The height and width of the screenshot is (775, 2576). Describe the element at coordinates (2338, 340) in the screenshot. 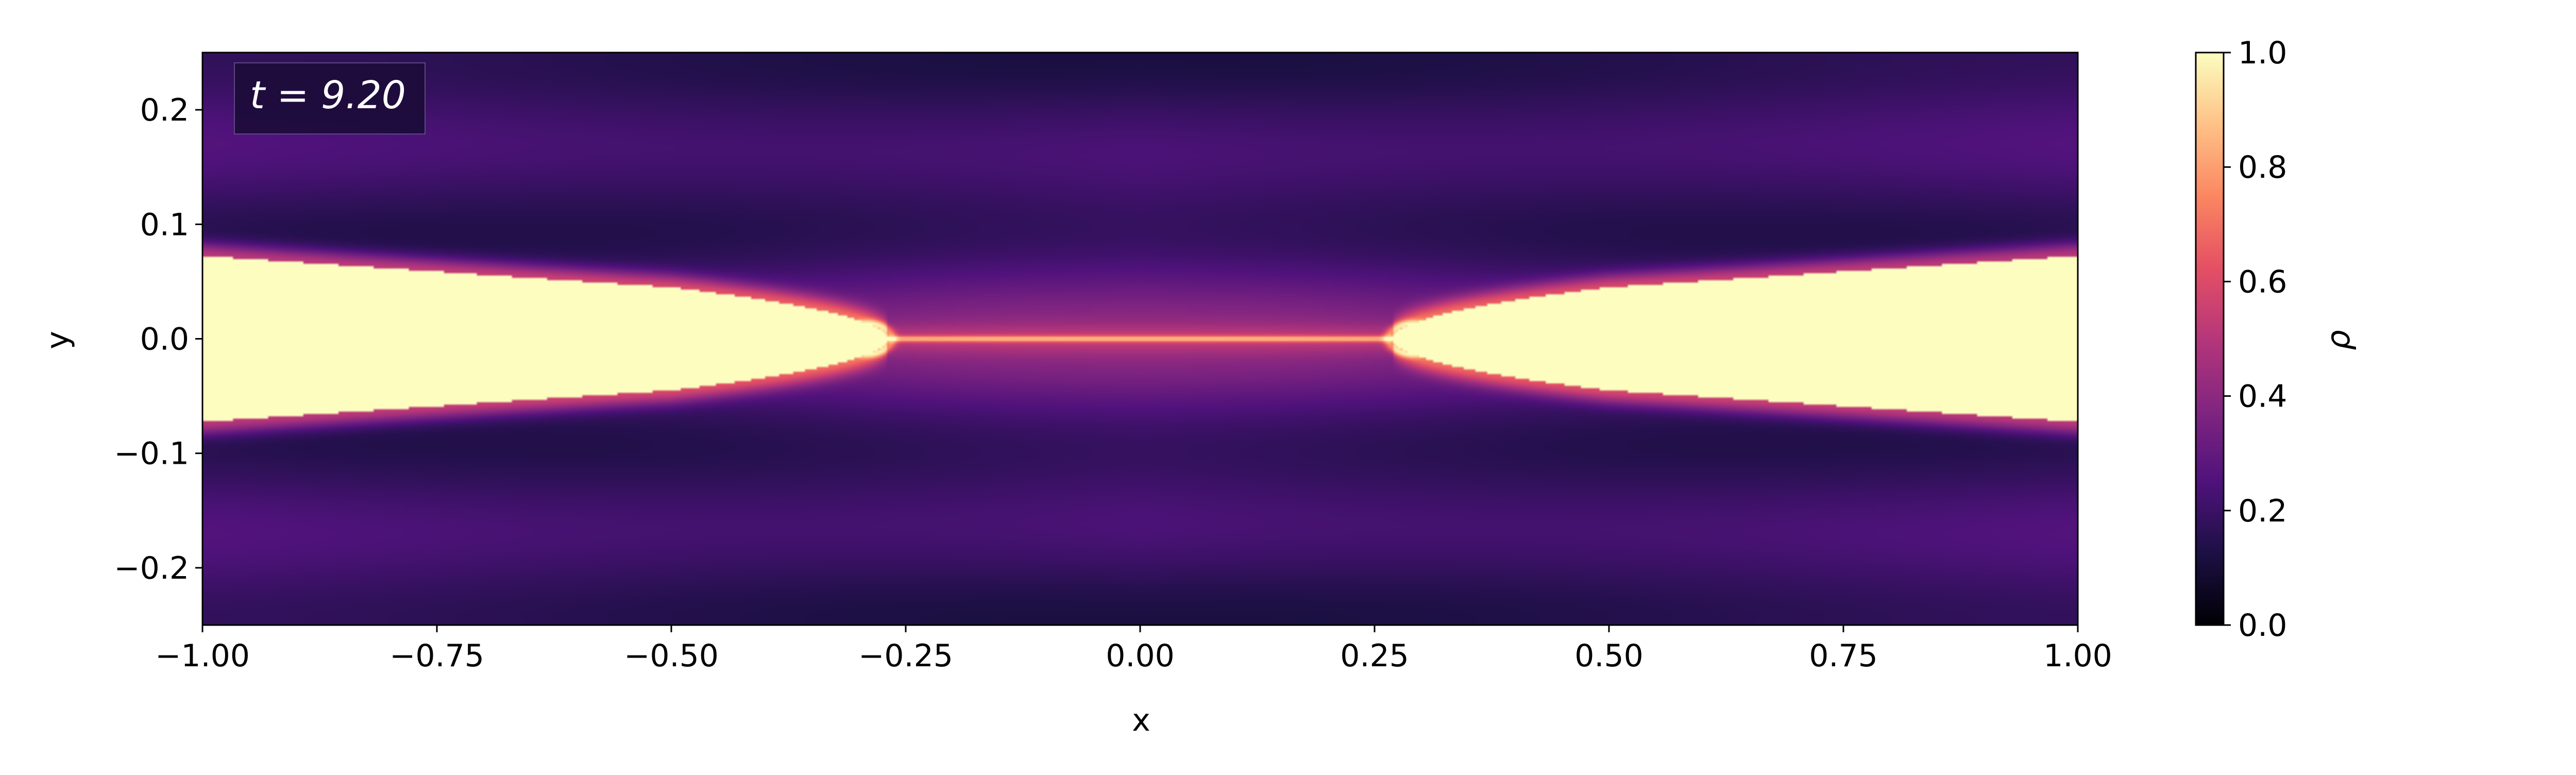

I see `colorbar-label: ρ` at that location.